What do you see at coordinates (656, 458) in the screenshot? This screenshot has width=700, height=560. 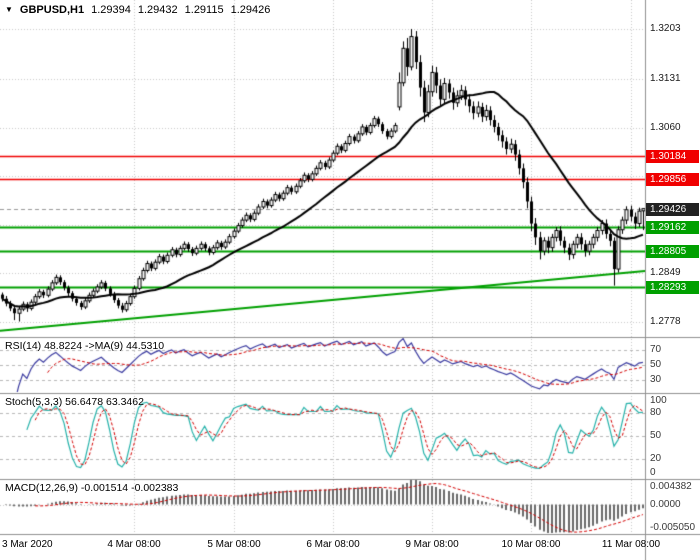 I see `stoch-axis-label: 20` at bounding box center [656, 458].